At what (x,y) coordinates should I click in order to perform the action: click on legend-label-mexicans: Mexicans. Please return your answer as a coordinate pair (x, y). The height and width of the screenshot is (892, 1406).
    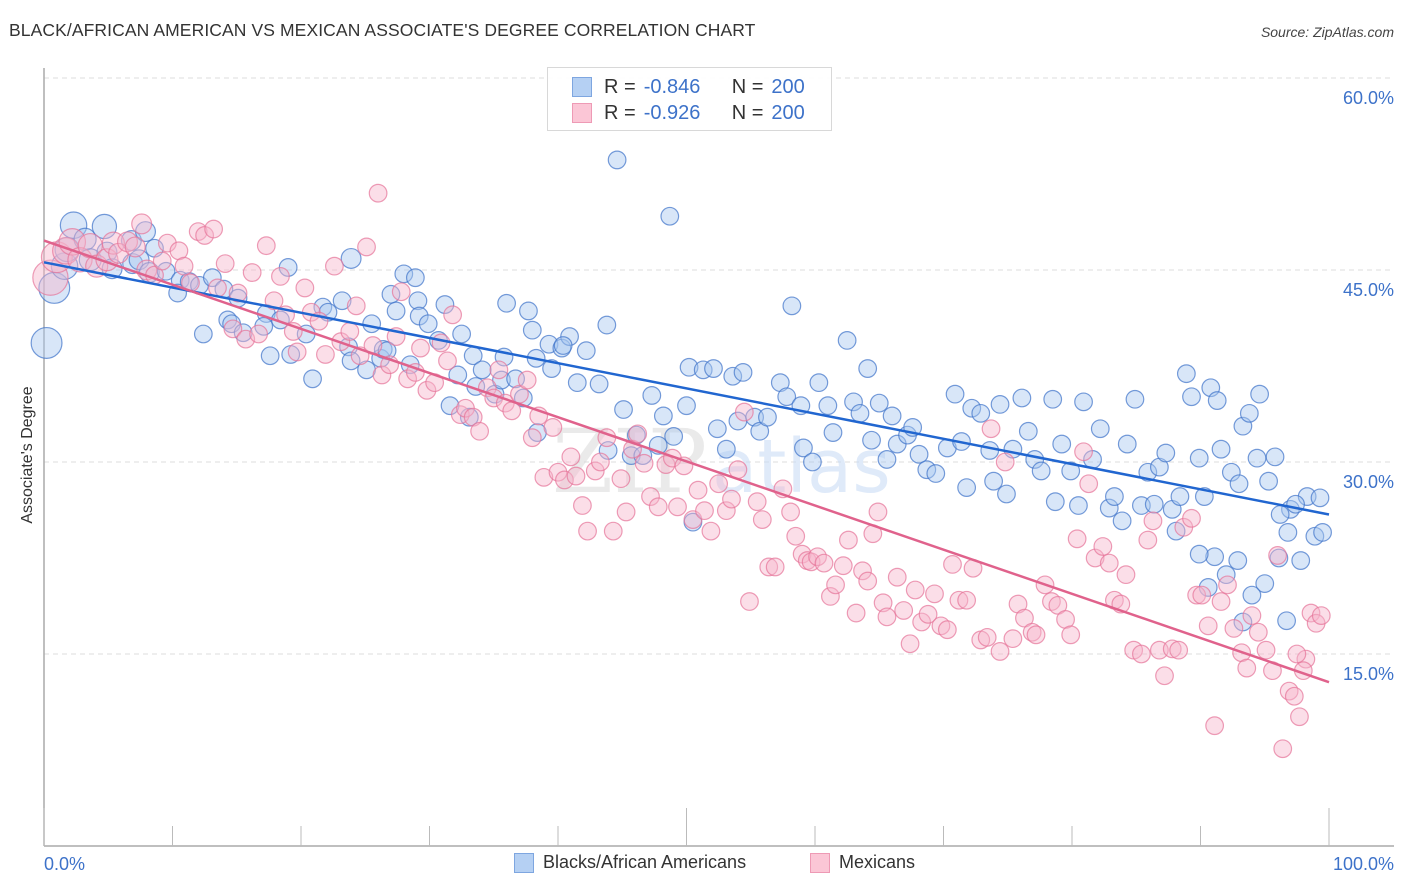
    Looking at the image, I should click on (877, 862).